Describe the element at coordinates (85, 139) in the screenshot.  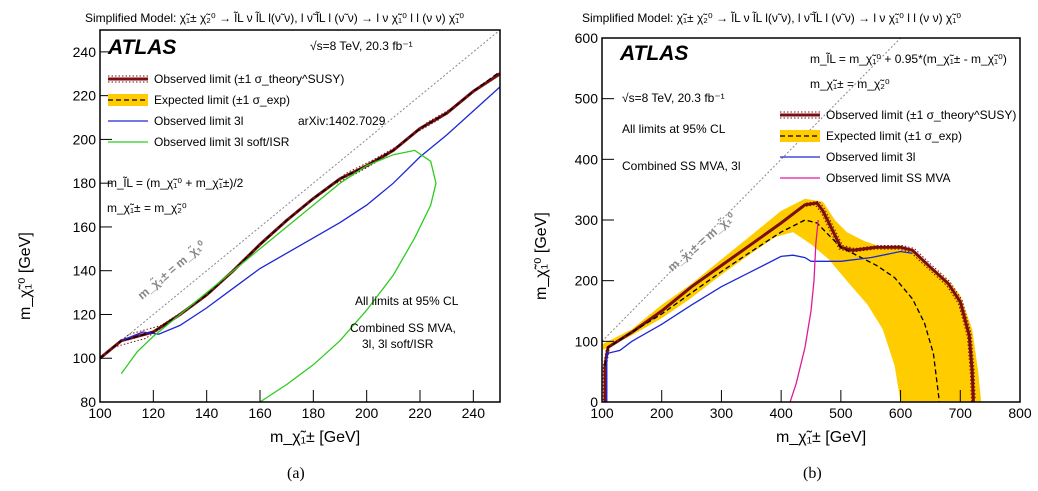
I see `panel-a-y-tick-label: 200` at that location.